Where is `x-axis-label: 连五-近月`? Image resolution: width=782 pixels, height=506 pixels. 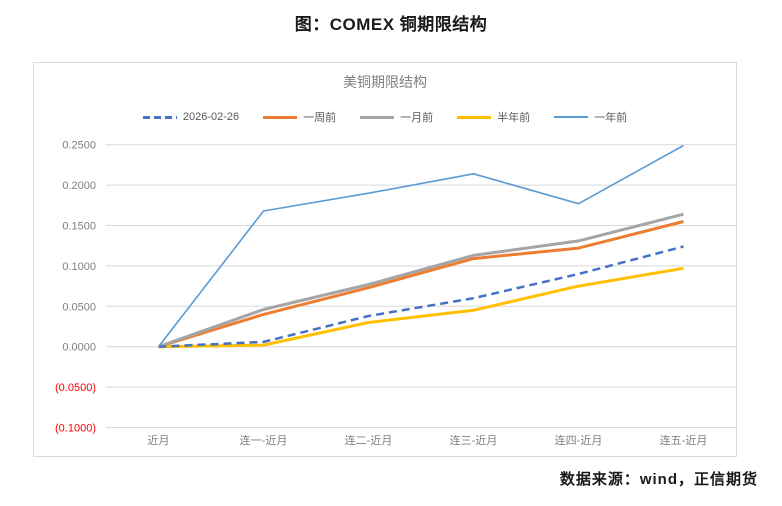
x-axis-label: 连五-近月 is located at coordinates (684, 440).